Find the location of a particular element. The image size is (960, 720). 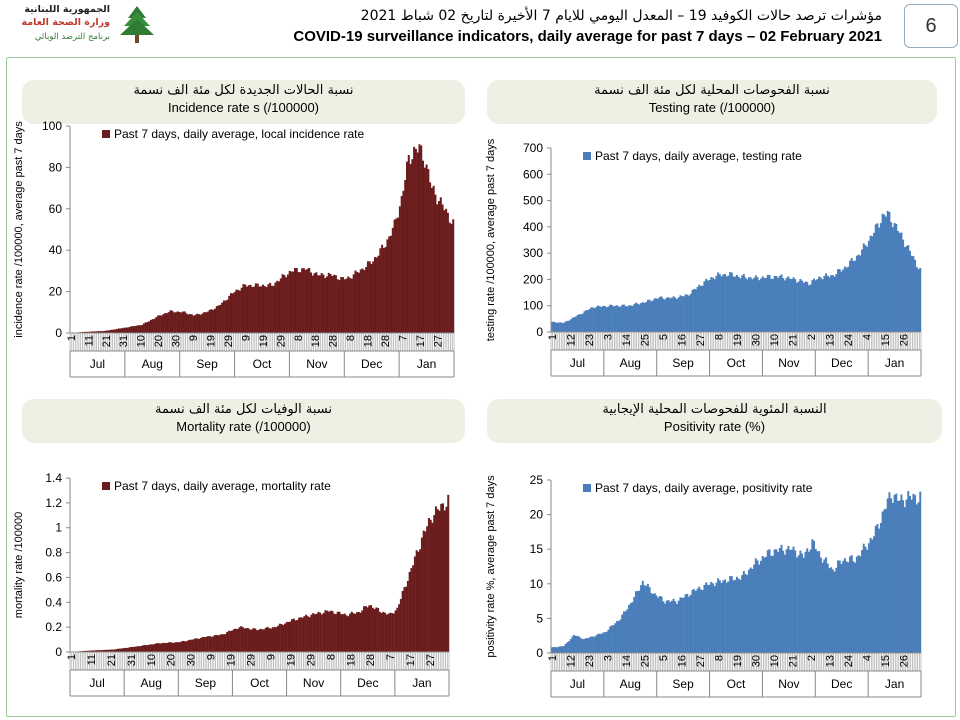

incidence-day-label: 9 is located at coordinates (246, 338).